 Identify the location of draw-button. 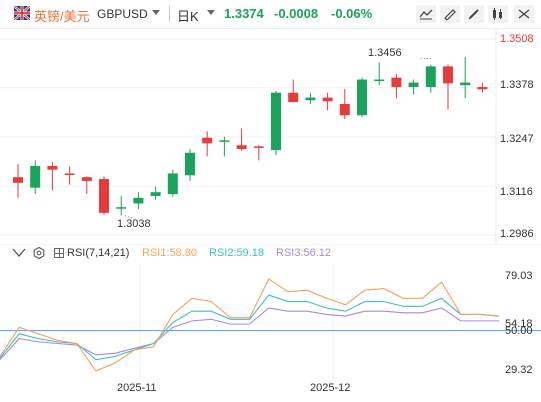
(450, 14).